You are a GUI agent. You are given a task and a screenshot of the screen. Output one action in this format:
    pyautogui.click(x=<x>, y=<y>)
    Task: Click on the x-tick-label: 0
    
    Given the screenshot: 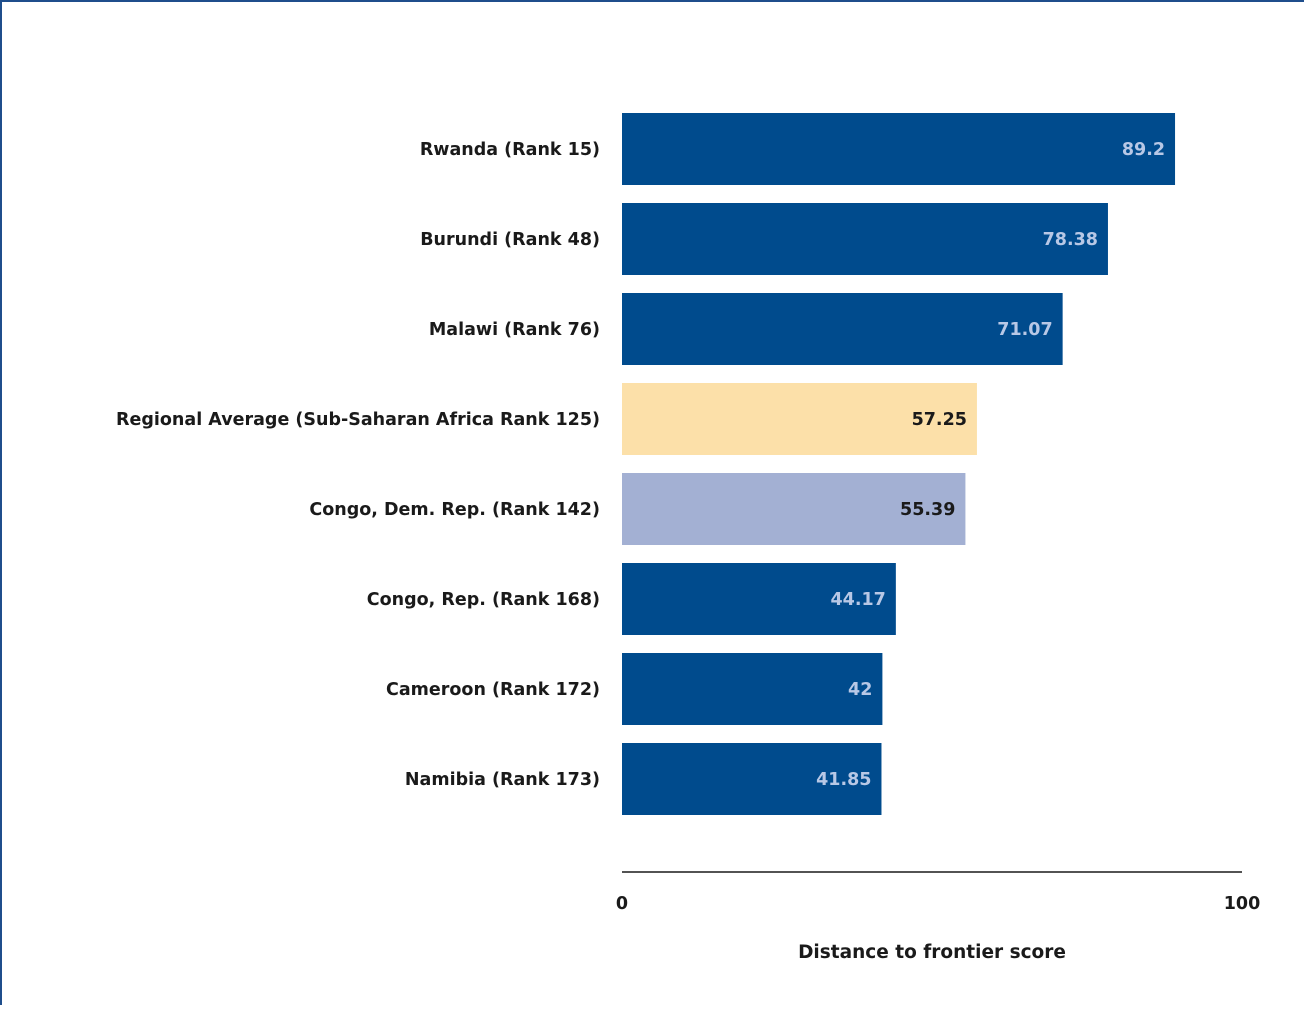 What is the action you would take?
    pyautogui.click(x=622, y=904)
    